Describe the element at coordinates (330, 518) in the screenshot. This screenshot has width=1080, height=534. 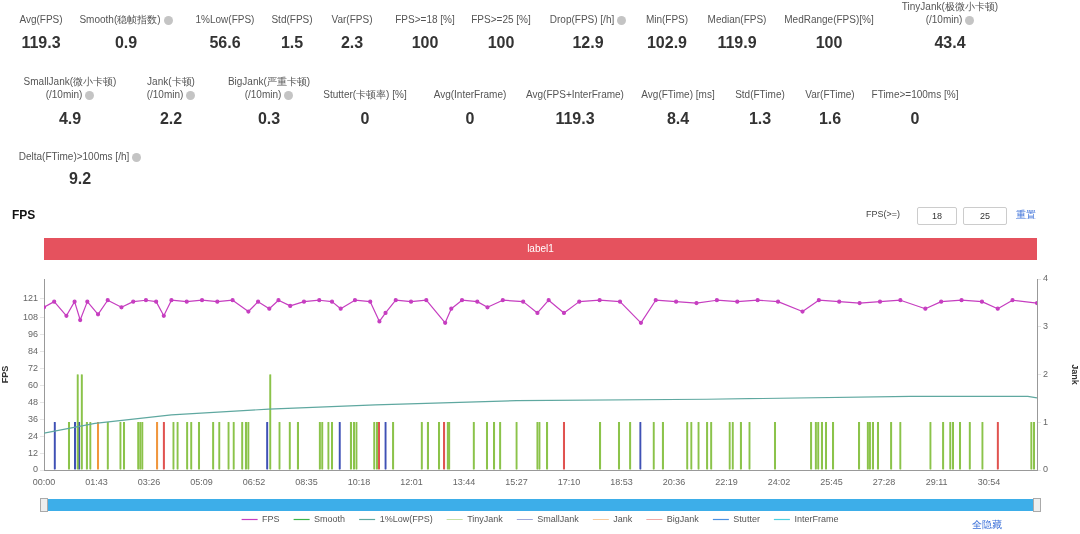
I see `legend-label: Smooth` at that location.